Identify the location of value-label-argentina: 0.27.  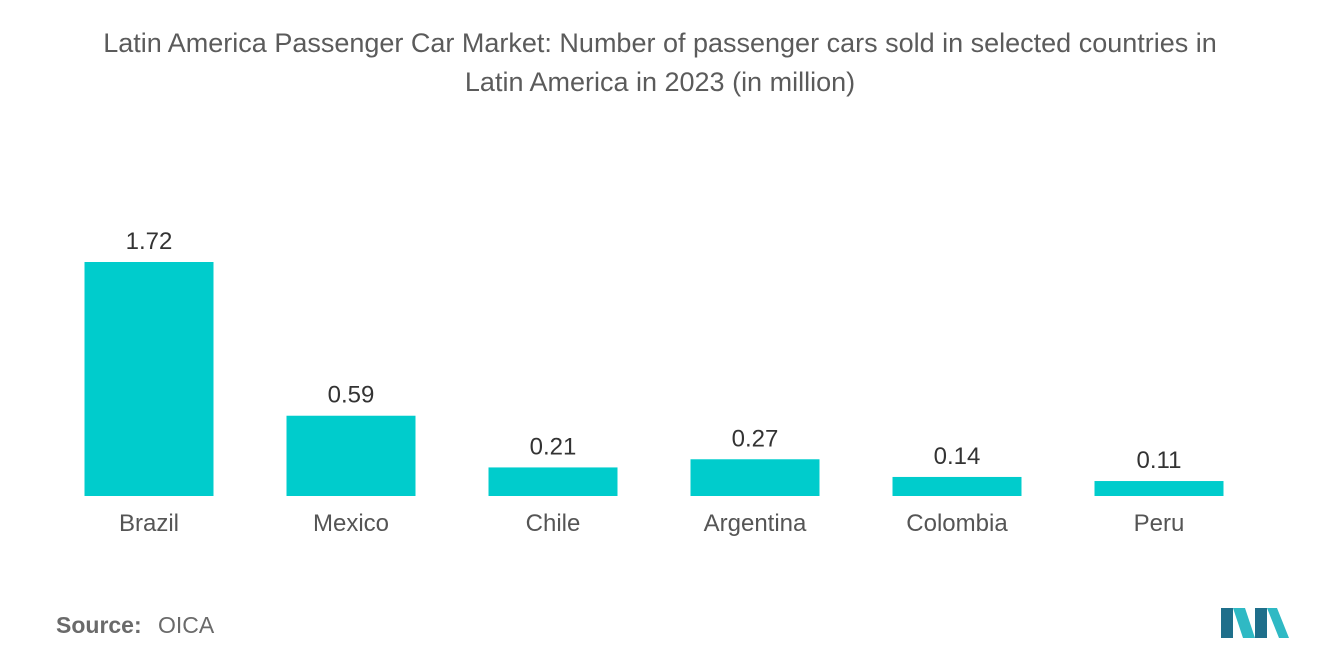
(755, 438).